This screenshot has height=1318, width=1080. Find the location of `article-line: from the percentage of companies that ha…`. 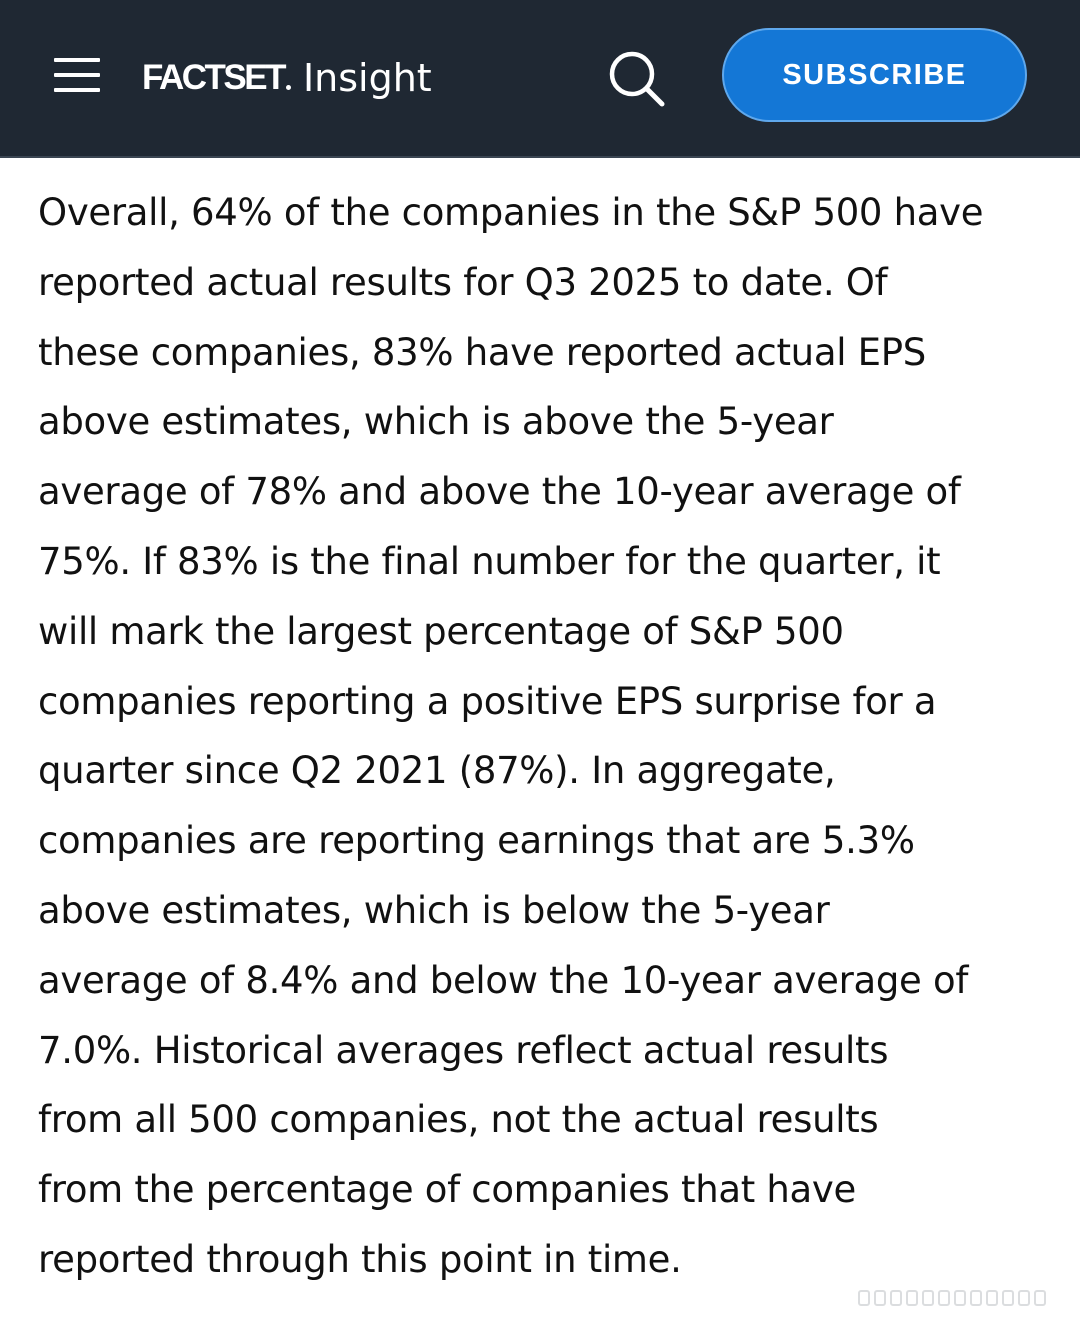

article-line: from the percentage of companies that ha… is located at coordinates (447, 1190).